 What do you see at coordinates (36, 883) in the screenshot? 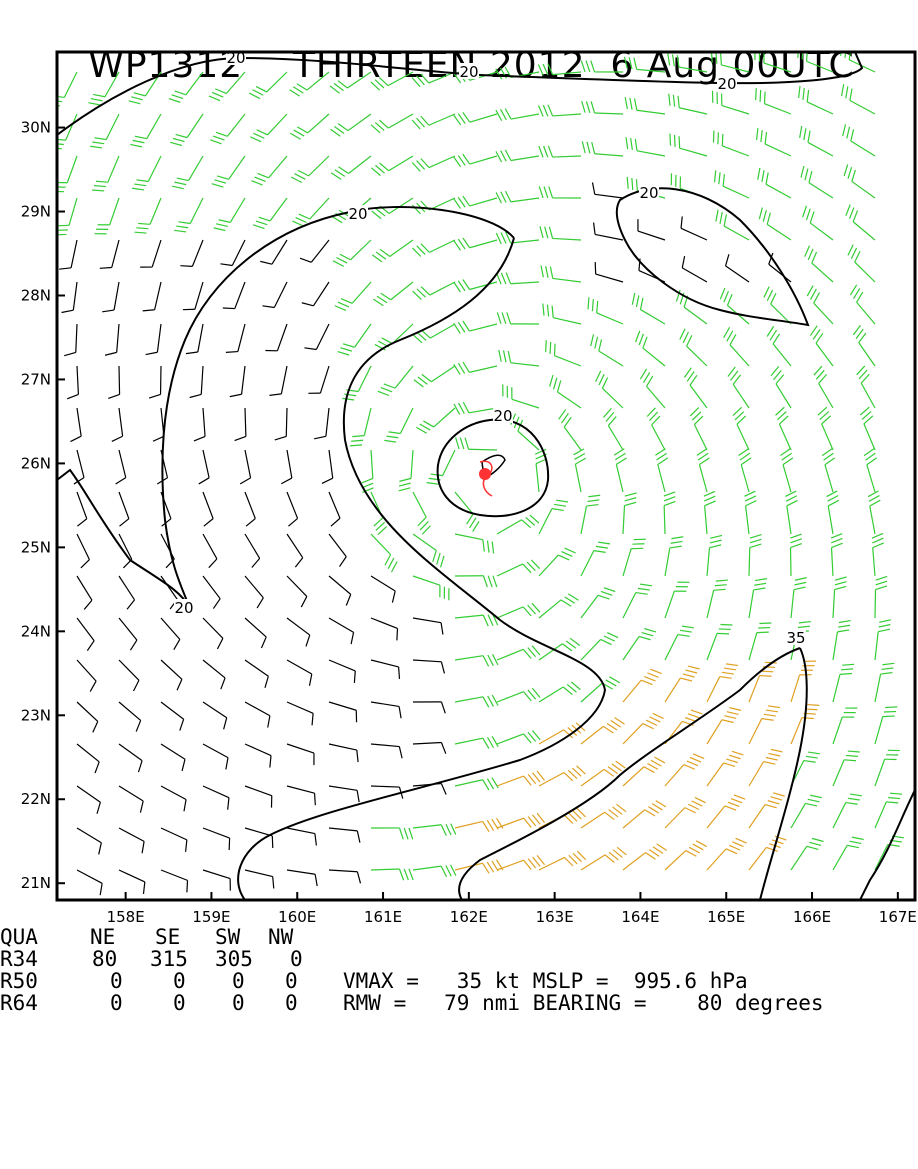
I see `lat-label: 21N` at bounding box center [36, 883].